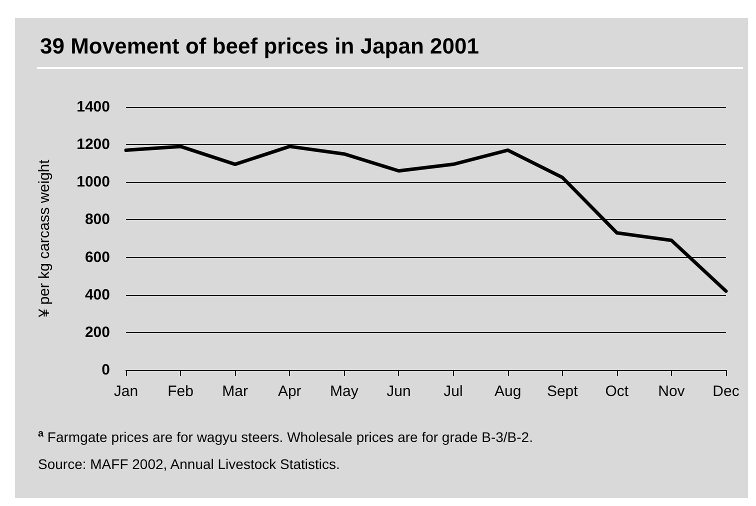 The image size is (756, 506). I want to click on y-tick-label: 1200, so click(93, 145).